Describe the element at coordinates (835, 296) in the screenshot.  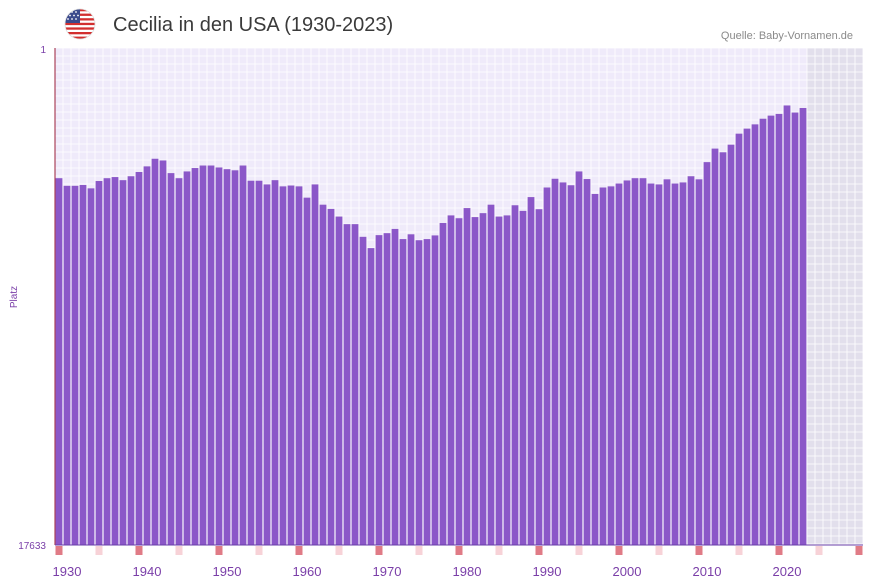
I see `future-shading` at that location.